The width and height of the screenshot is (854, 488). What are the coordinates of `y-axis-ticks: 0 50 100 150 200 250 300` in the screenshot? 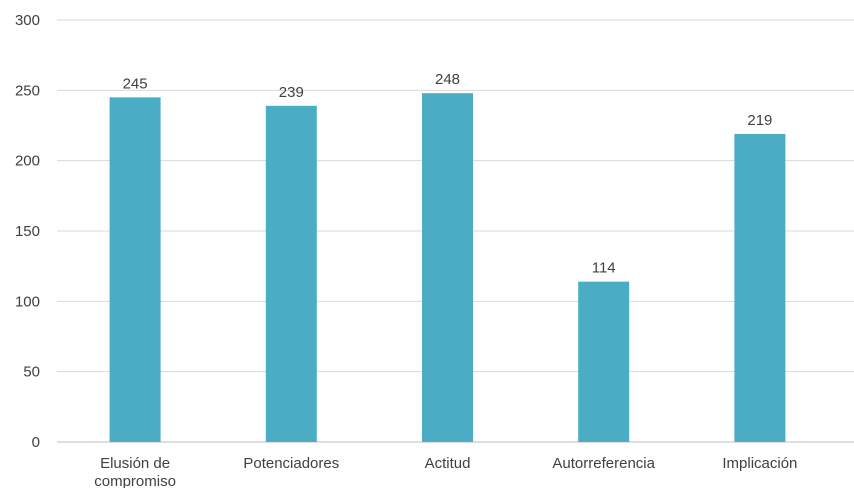 It's located at (27, 231).